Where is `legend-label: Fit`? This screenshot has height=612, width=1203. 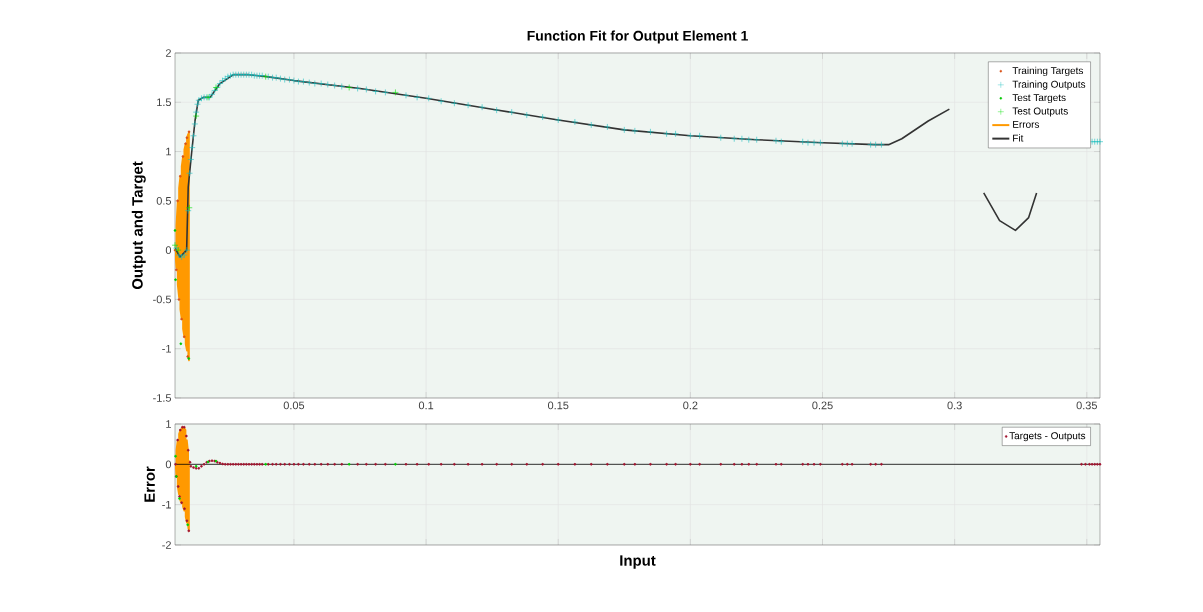 legend-label: Fit is located at coordinates (1018, 138).